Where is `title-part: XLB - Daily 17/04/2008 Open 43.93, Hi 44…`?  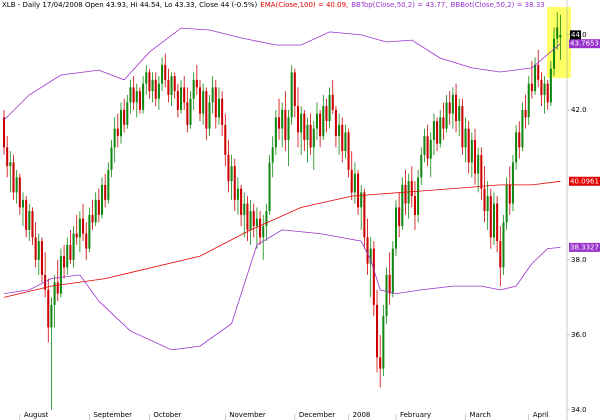
title-part: XLB - Daily 17/04/2008 Open 43.93, Hi 44… is located at coordinates (130, 5).